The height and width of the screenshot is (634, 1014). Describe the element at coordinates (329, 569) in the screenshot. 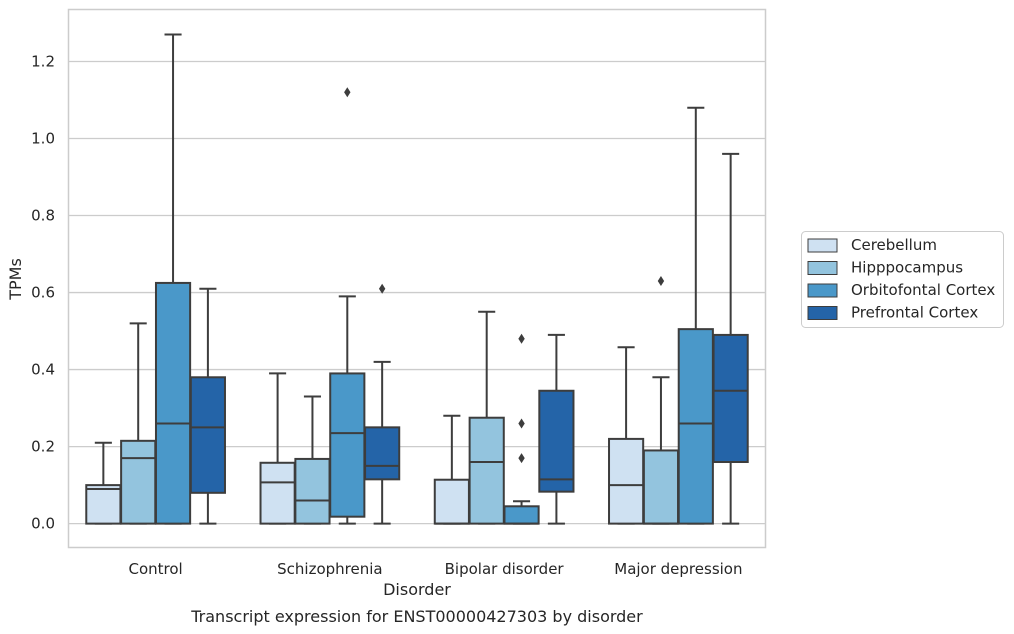

I see `x-tick-label: Schizophrenia` at that location.